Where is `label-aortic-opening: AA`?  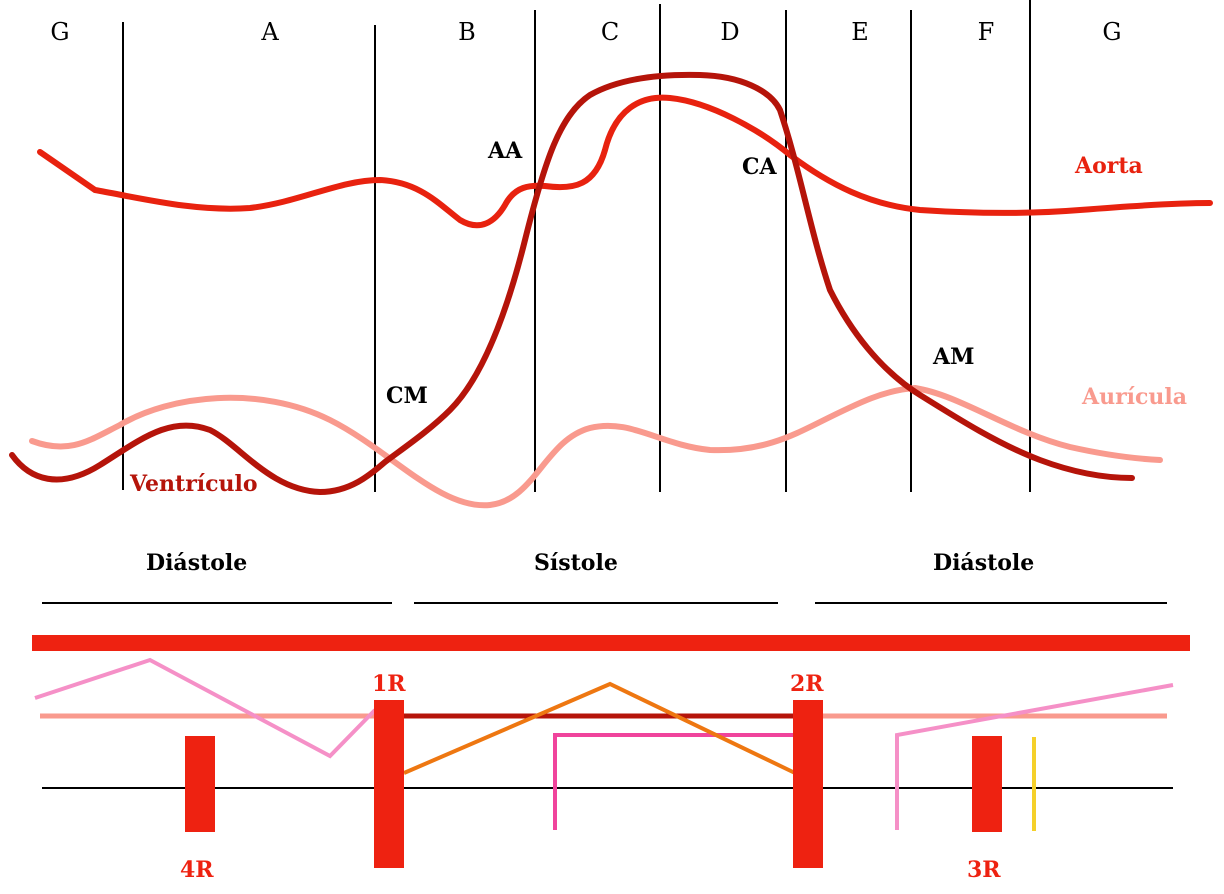 label-aortic-opening: AA is located at coordinates (505, 151).